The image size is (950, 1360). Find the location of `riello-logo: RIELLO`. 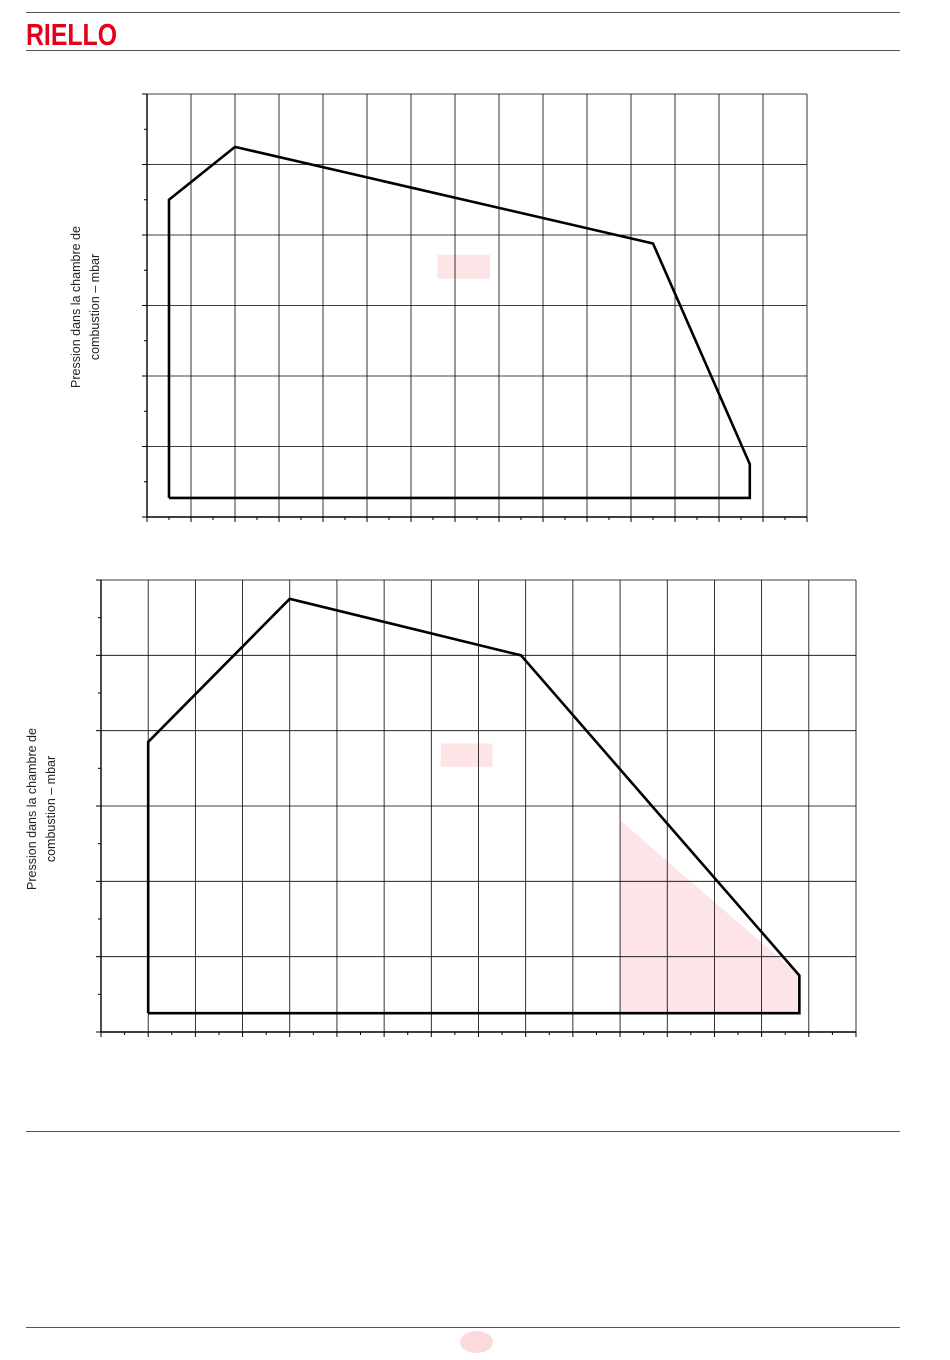

riello-logo: RIELLO is located at coordinates (71, 33).